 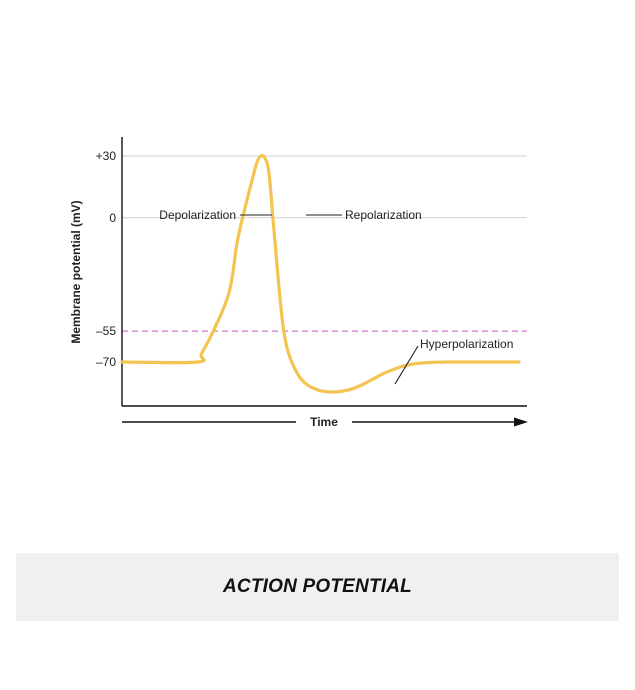 What do you see at coordinates (383, 215) in the screenshot?
I see `annotation-repolarization: Repolarization` at bounding box center [383, 215].